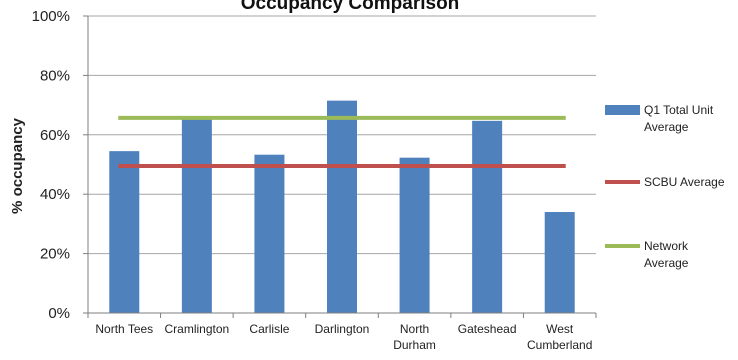 The width and height of the screenshot is (738, 360). I want to click on legend-entry: Q1 Total Unit Average, so click(679, 118).